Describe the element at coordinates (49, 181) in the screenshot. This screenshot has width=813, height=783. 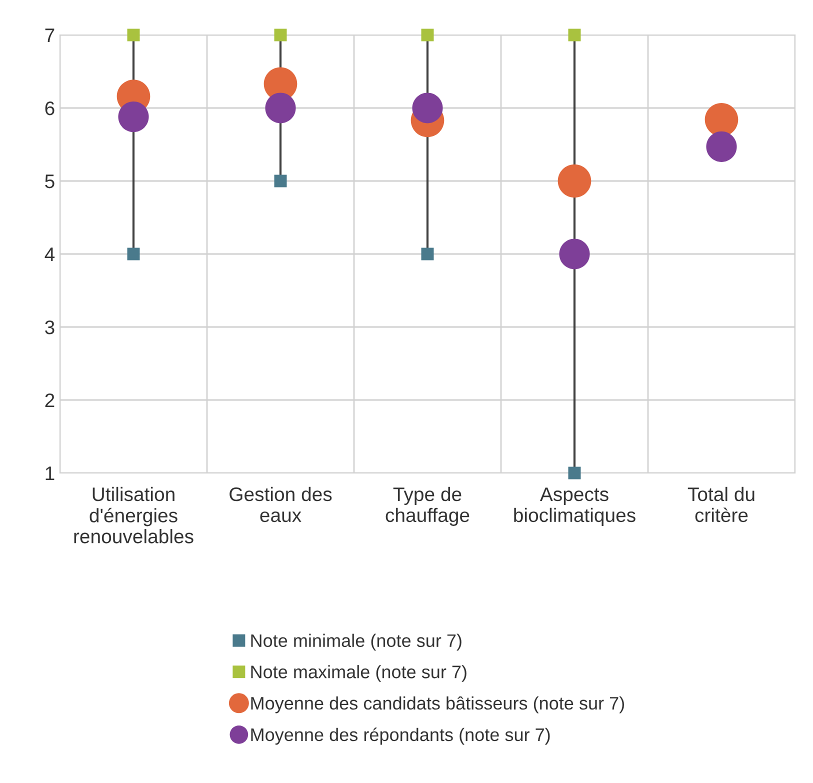
I see `y-tick-label: 5` at that location.